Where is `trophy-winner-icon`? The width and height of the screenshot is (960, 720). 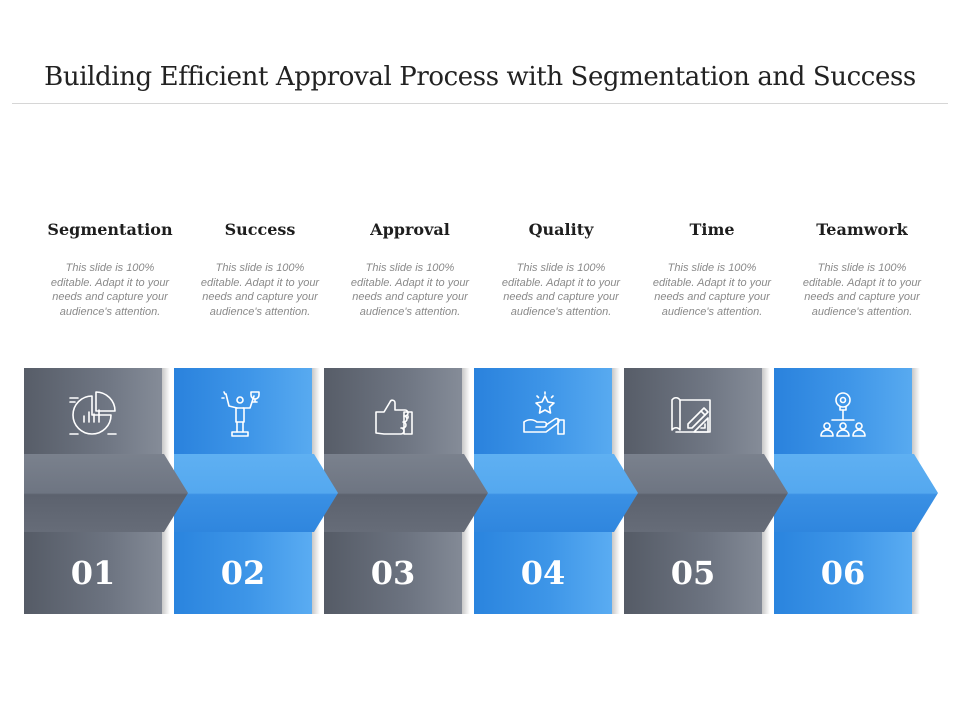 trophy-winner-icon is located at coordinates (243, 415).